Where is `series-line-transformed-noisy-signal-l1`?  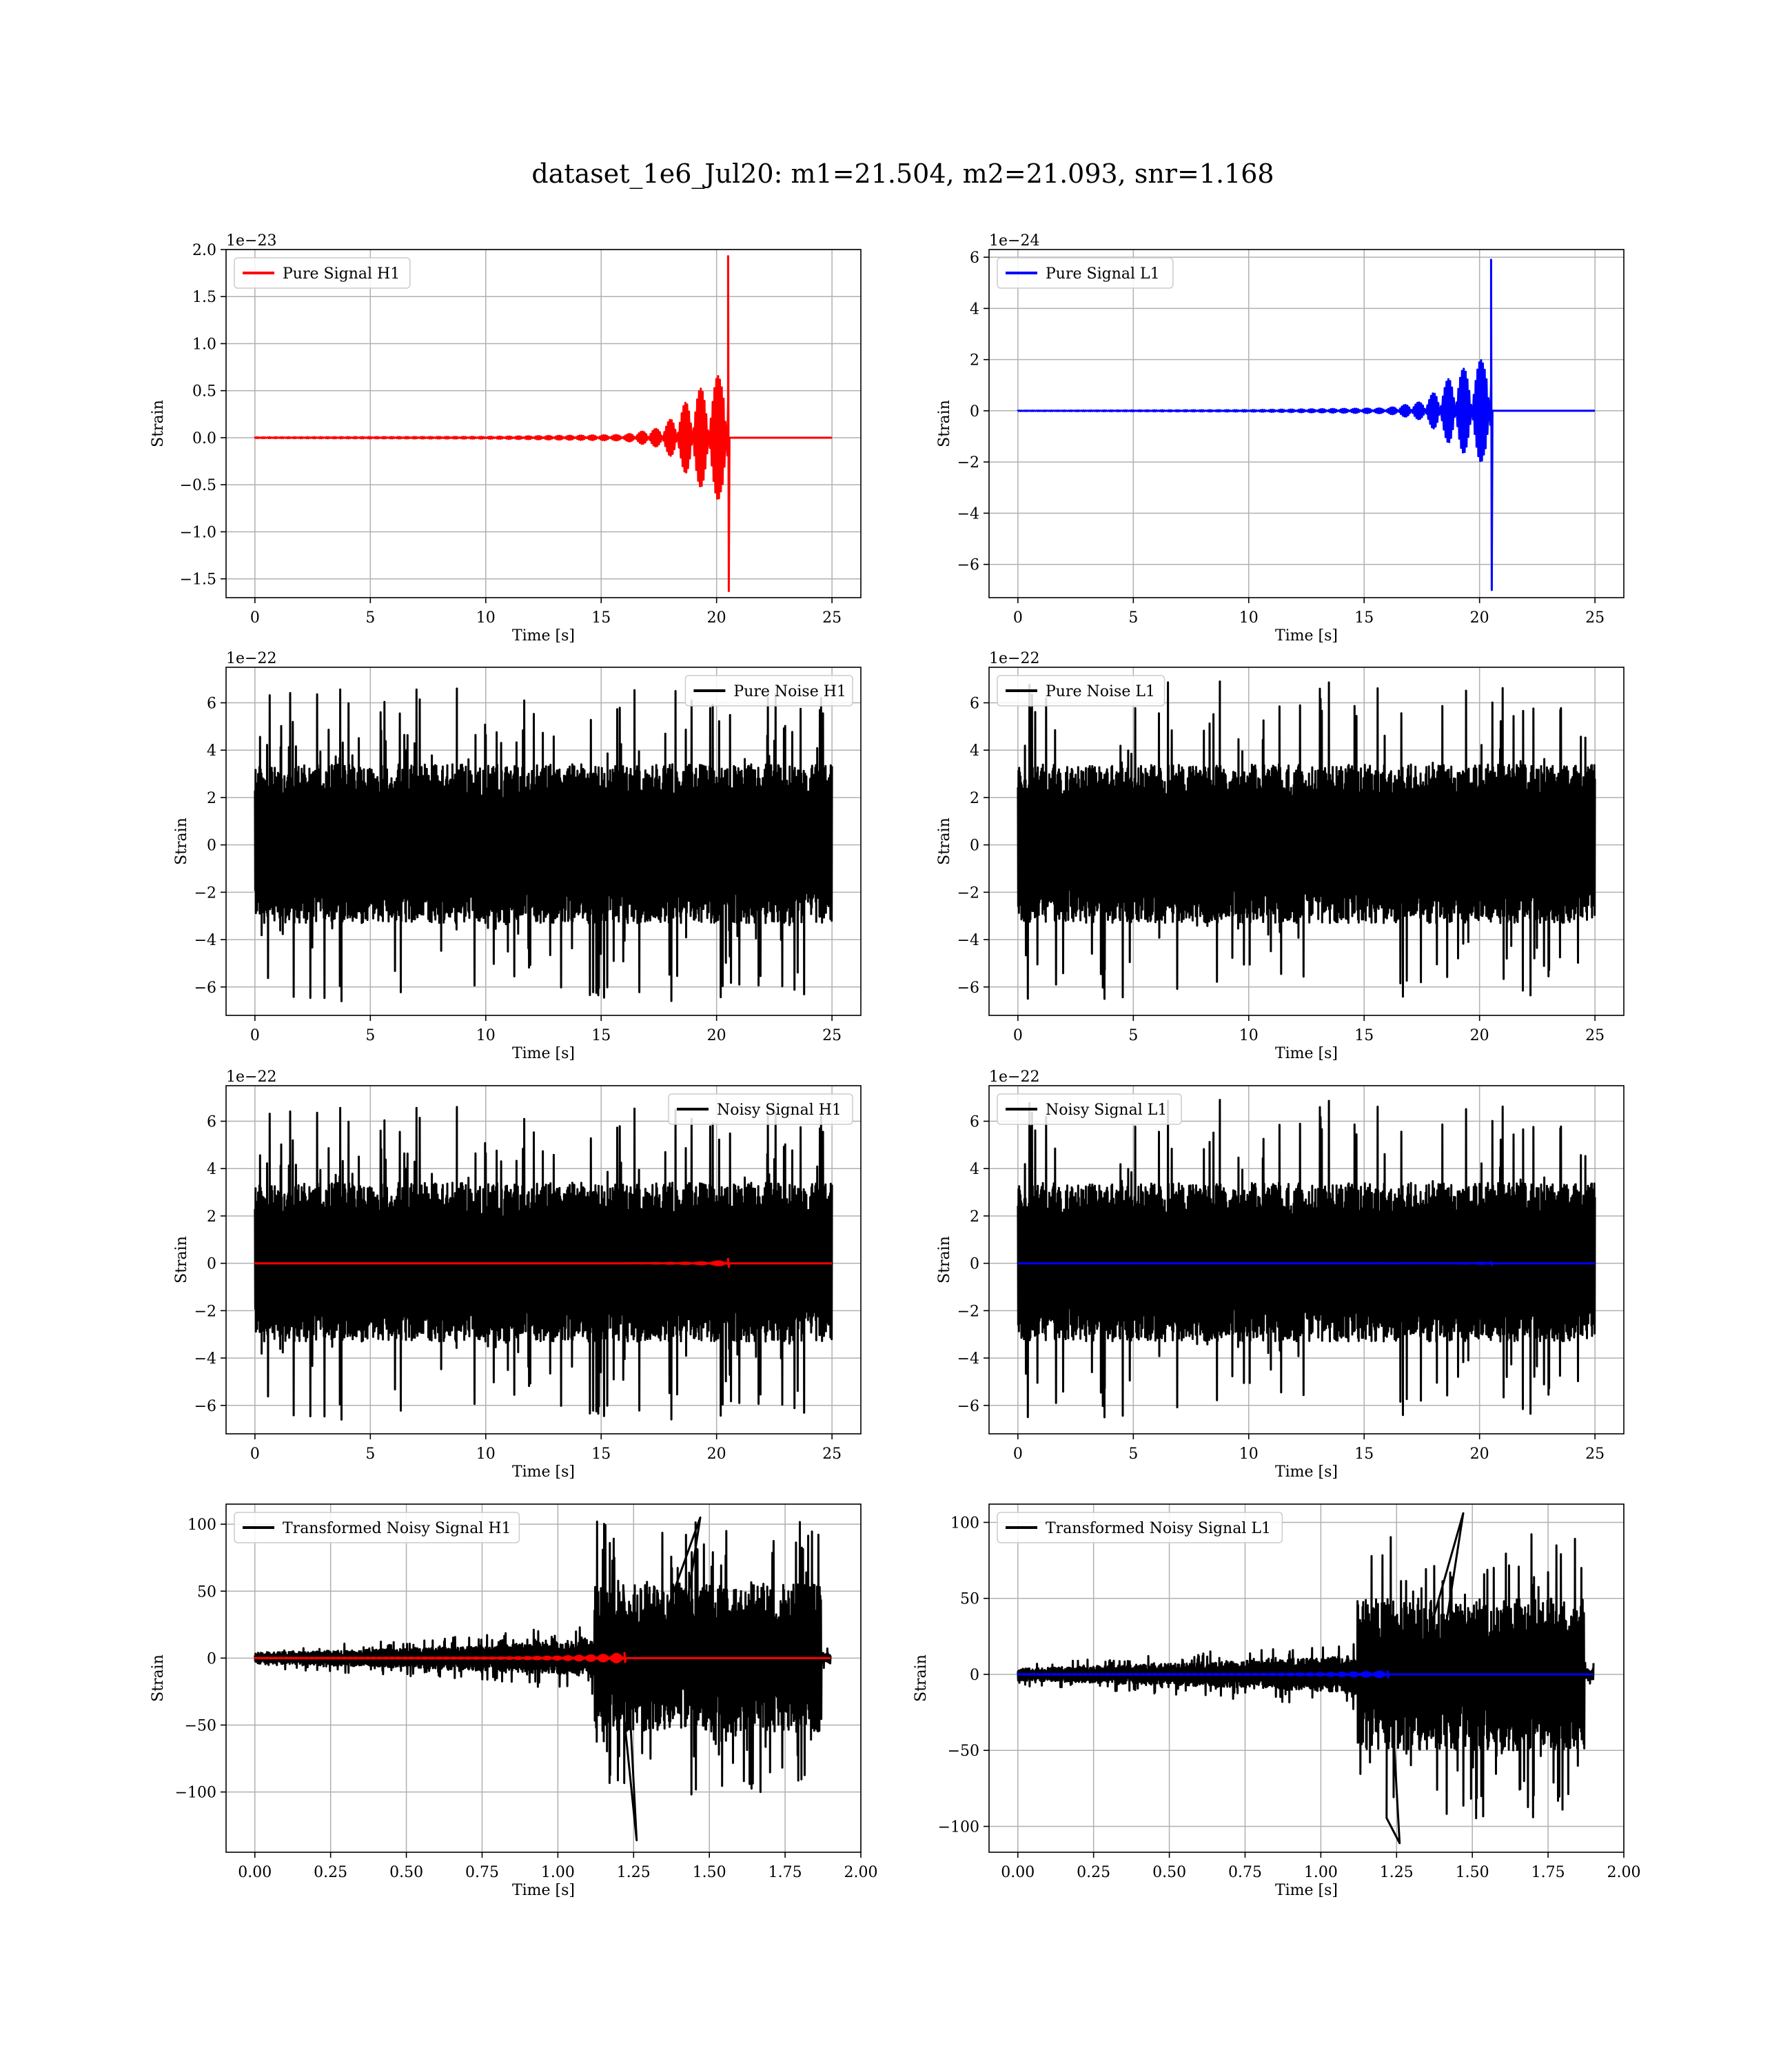
series-line-transformed-noisy-signal-l1 is located at coordinates (1306, 1678).